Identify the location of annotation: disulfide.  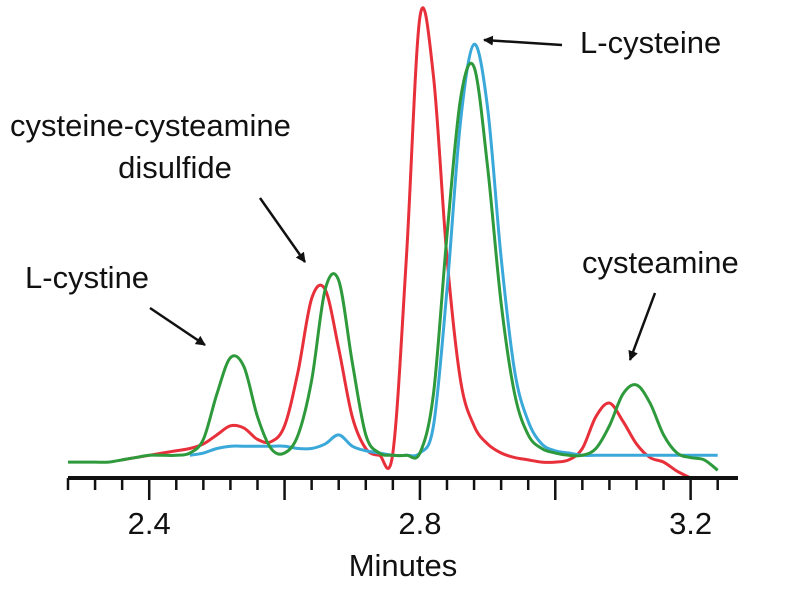
(175, 167).